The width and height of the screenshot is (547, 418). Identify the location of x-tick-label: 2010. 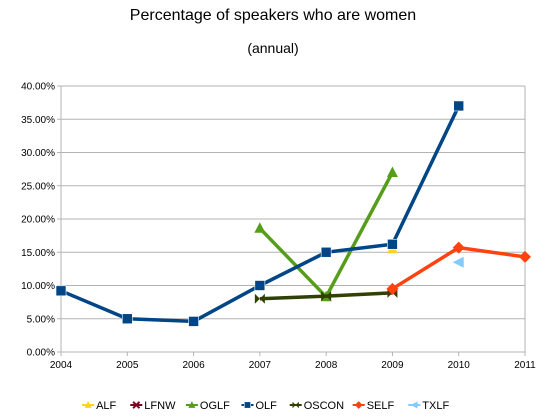
(459, 365).